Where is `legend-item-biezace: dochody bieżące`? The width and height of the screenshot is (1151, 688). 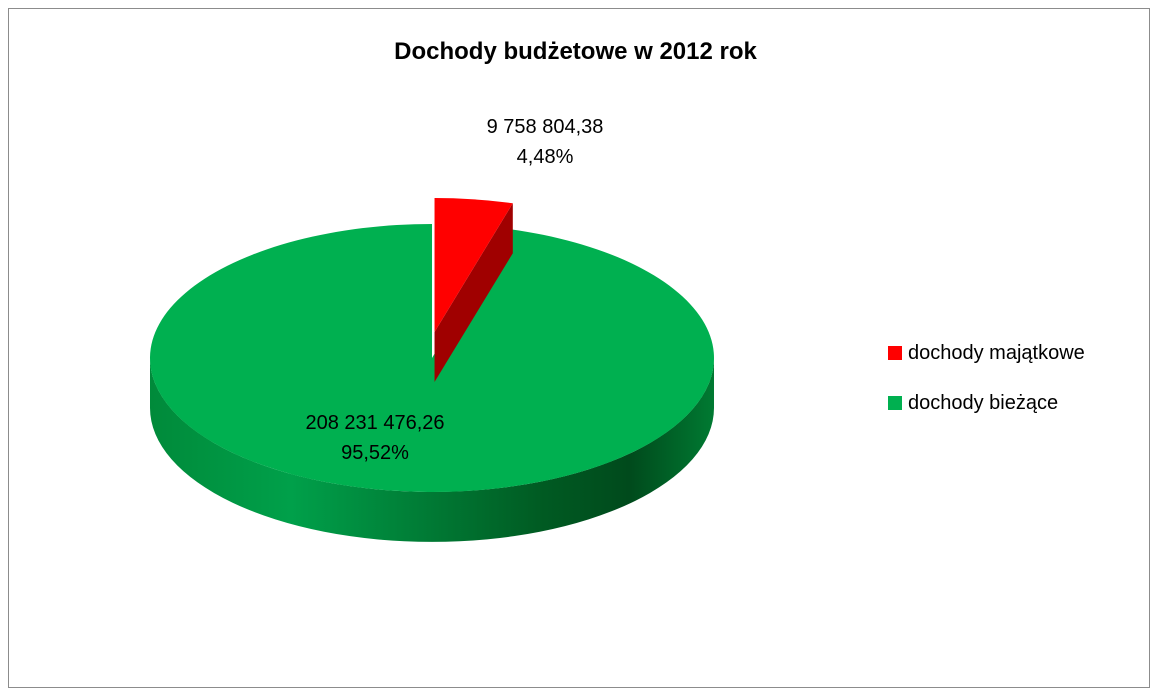
legend-item-biezace: dochody bieżące is located at coordinates (986, 403).